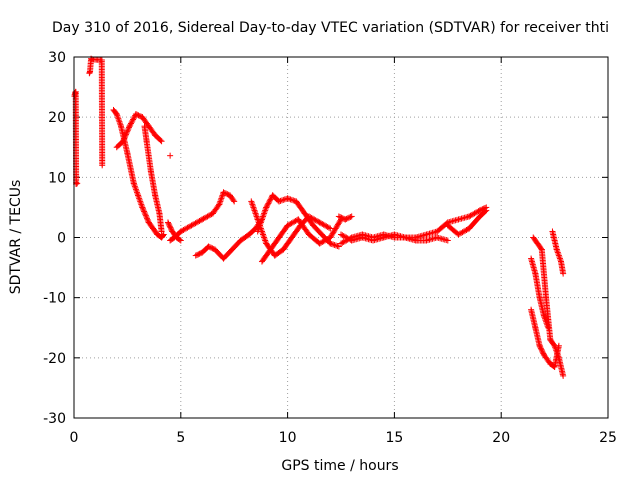 Image resolution: width=640 pixels, height=480 pixels. What do you see at coordinates (57, 118) in the screenshot?
I see `y-tick-label: 20` at bounding box center [57, 118].